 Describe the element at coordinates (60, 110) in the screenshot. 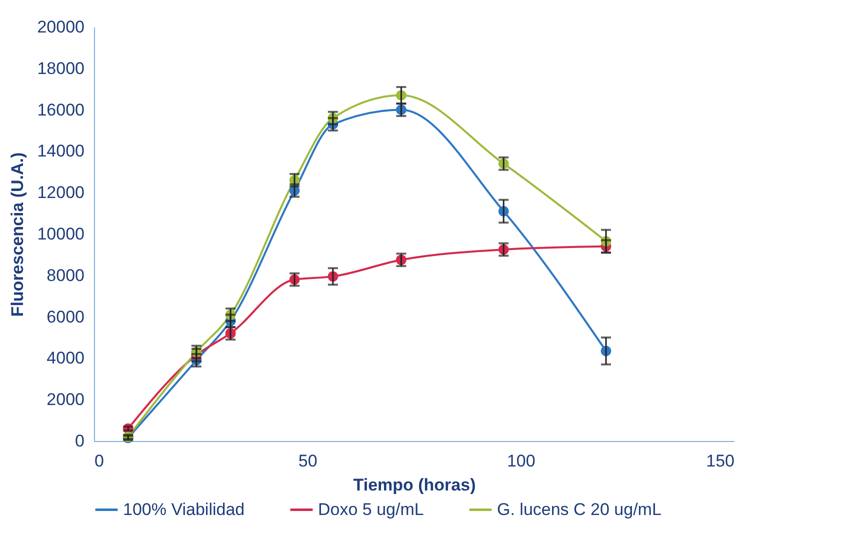

I see `y-tick-label: 16000` at that location.